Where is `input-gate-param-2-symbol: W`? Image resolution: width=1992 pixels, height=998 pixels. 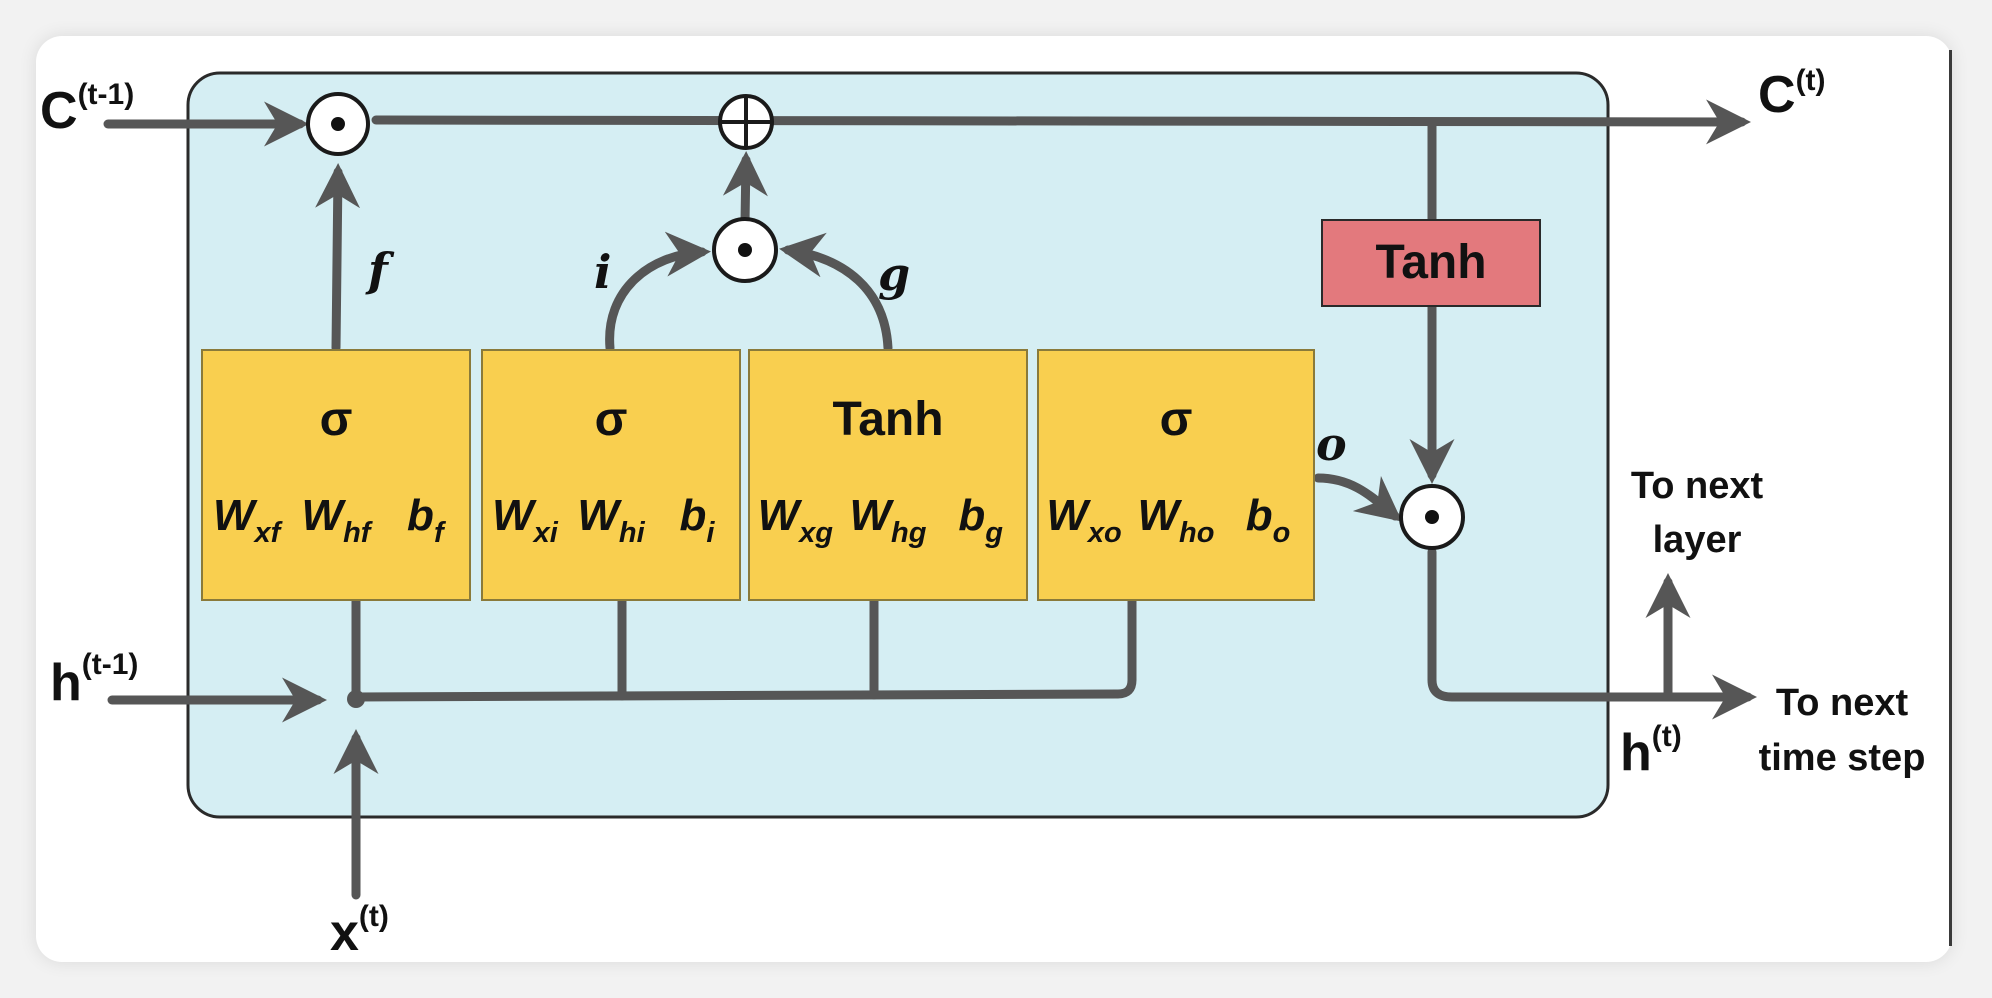 input-gate-param-2-symbol: W is located at coordinates (599, 515).